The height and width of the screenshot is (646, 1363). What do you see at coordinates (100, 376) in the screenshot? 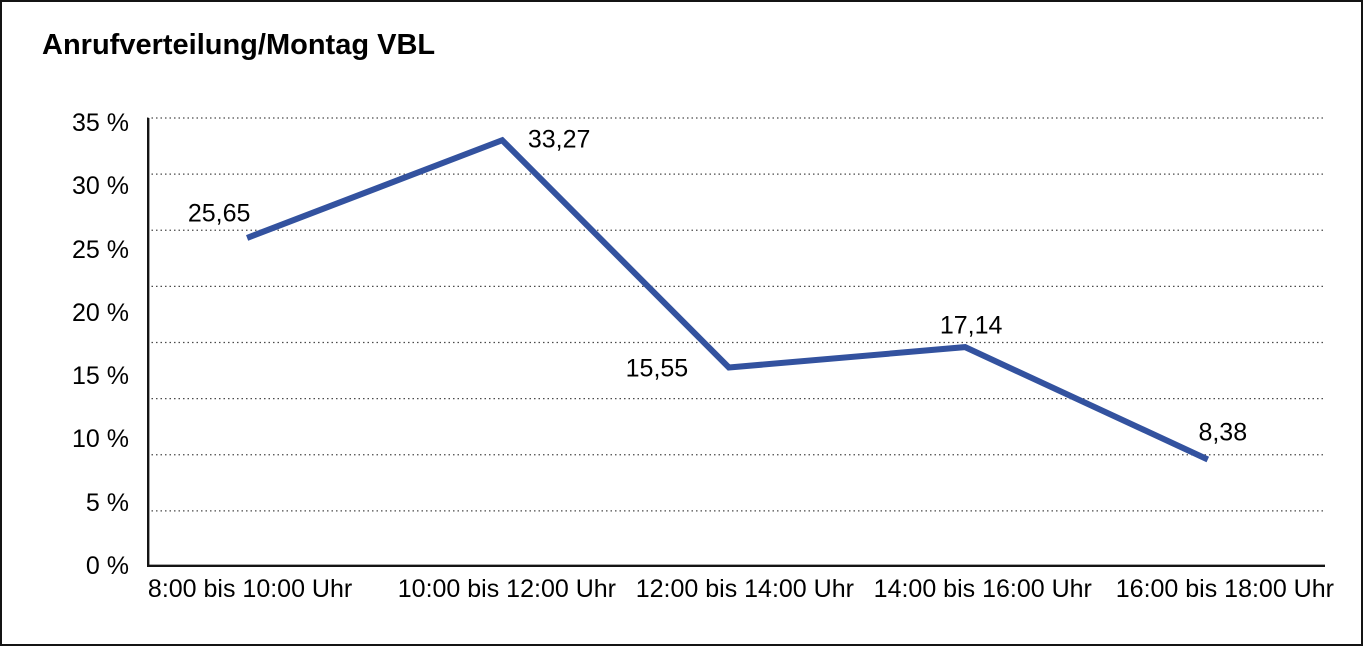
I see `y-axis-tick-label: 15 %` at bounding box center [100, 376].